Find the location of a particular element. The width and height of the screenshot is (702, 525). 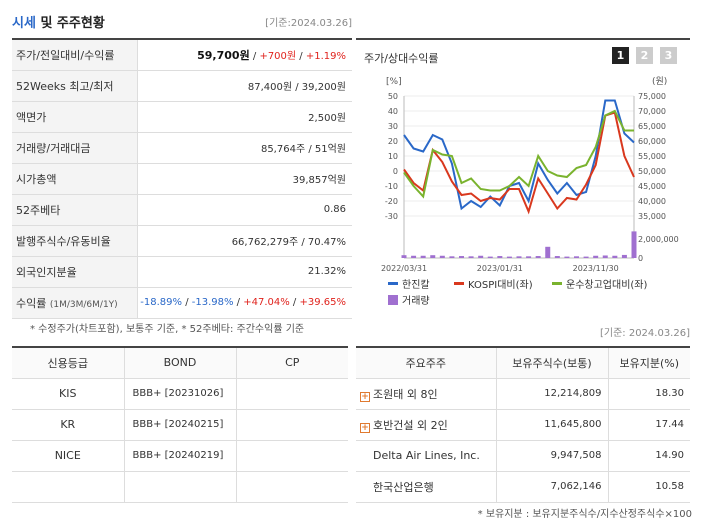

holder-pct: 18.30 is located at coordinates (649, 394).